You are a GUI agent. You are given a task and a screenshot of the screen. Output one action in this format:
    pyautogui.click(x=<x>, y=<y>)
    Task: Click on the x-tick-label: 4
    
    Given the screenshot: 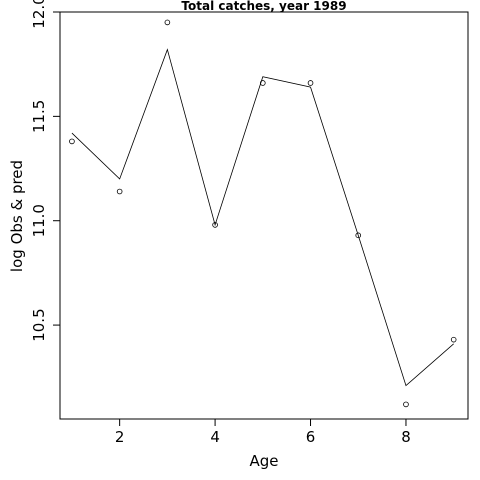 What is the action you would take?
    pyautogui.click(x=215, y=437)
    